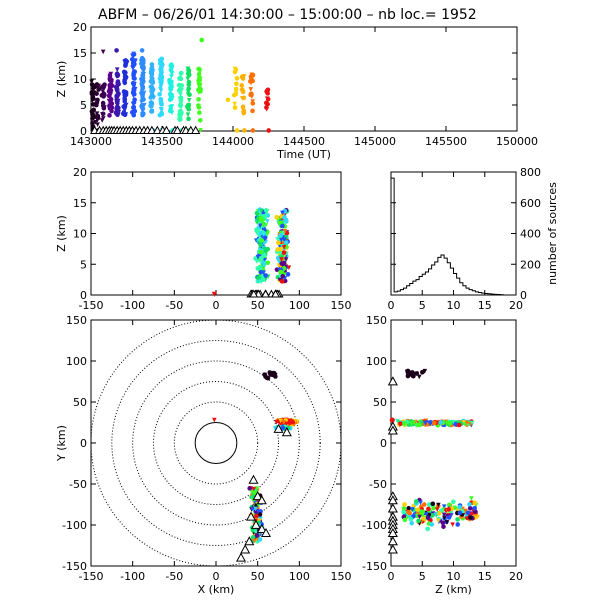  What do you see at coordinates (391, 305) in the screenshot?
I see `x-tick-label: 0` at bounding box center [391, 305].